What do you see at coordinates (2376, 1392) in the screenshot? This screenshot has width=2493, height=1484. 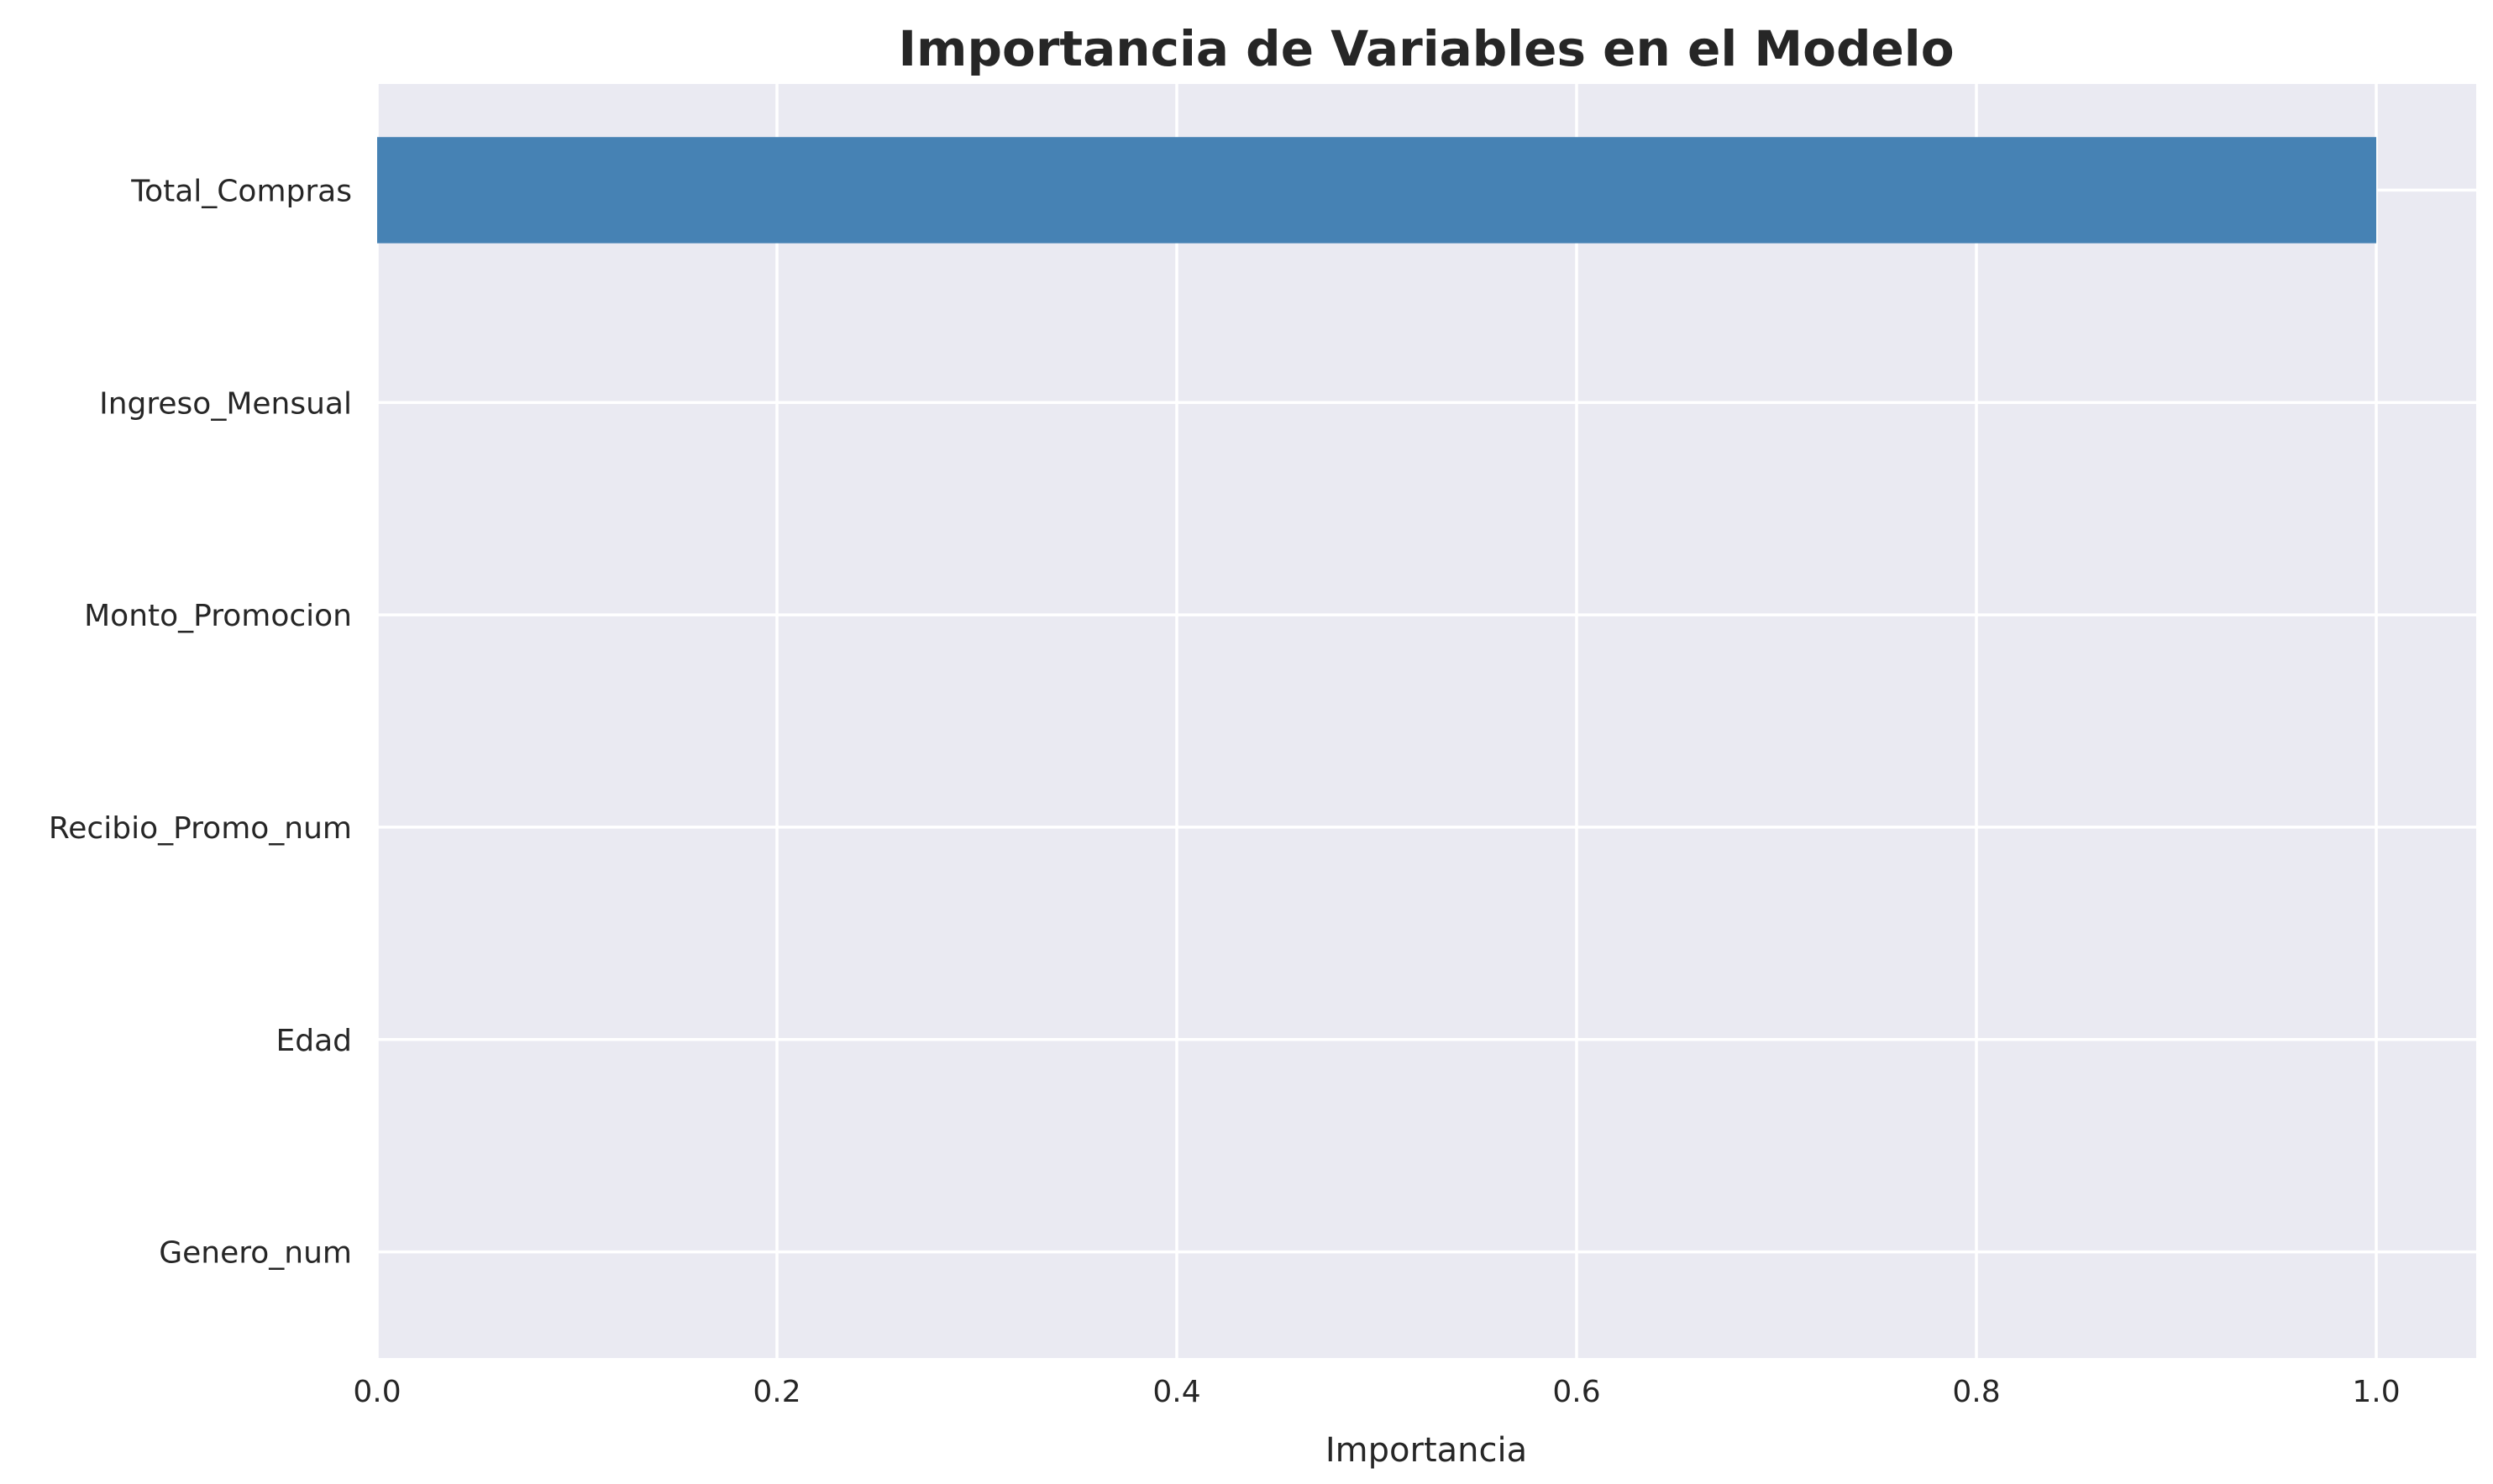 I see `x-tick-label: 1.0` at bounding box center [2376, 1392].